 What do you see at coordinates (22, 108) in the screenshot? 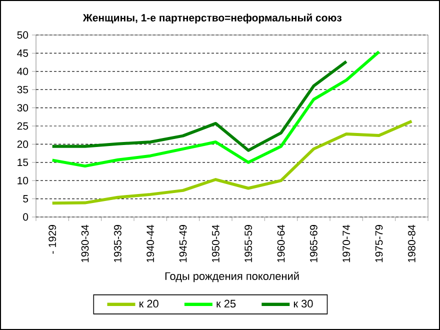
I see `y-tick-label: 30` at bounding box center [22, 108].